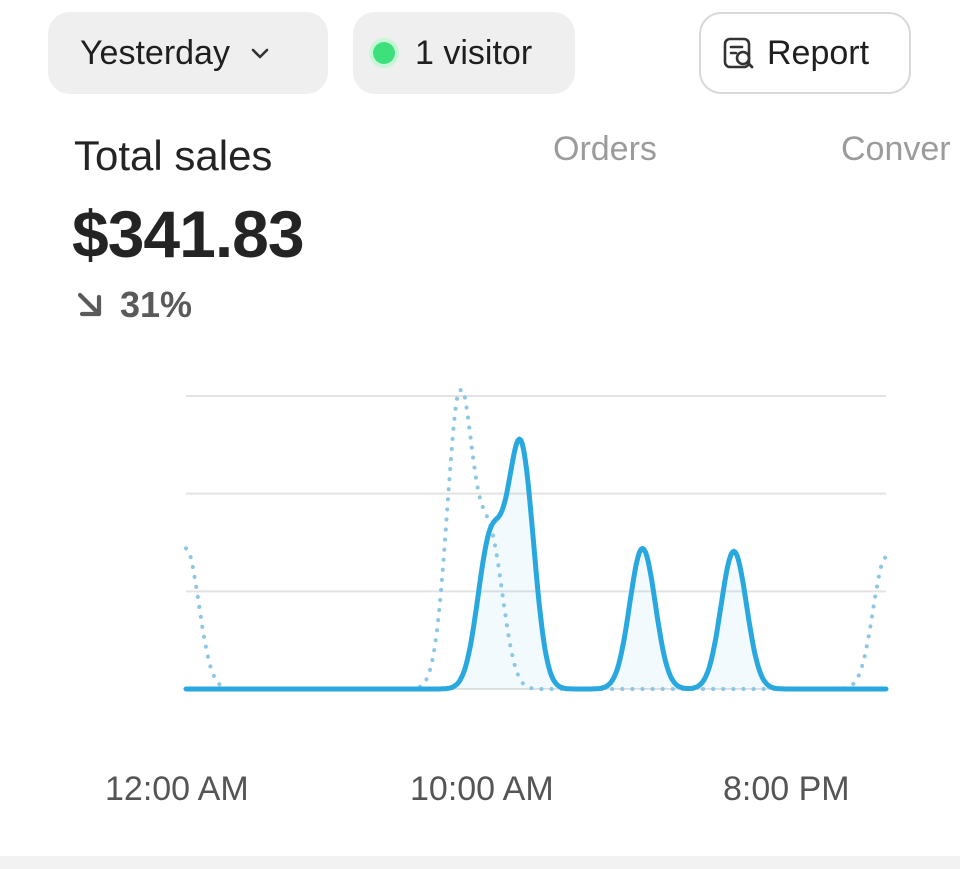 The height and width of the screenshot is (869, 960). I want to click on x-tick-label: 8:00 PM, so click(786, 789).